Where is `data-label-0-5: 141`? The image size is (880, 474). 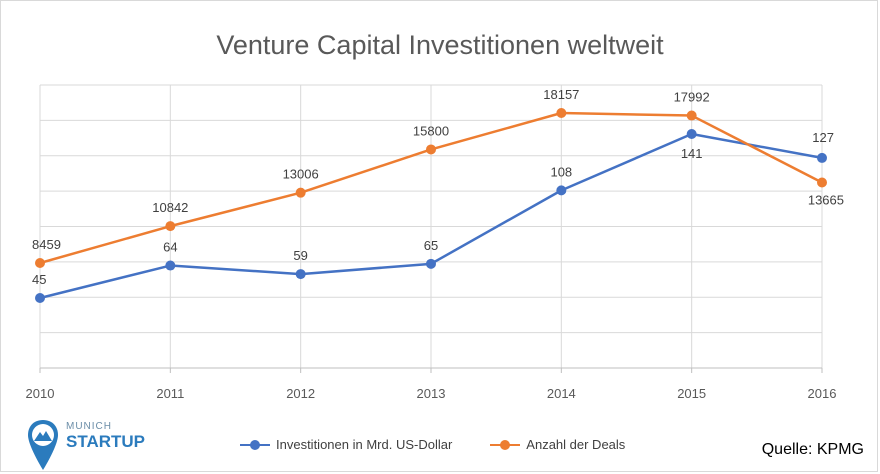
data-label-0-5: 141 is located at coordinates (692, 153).